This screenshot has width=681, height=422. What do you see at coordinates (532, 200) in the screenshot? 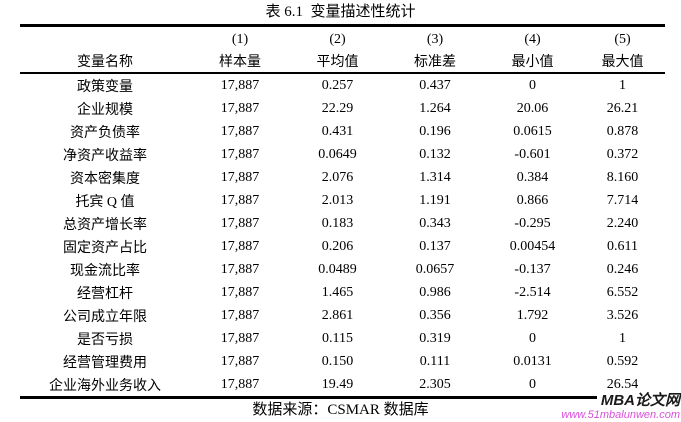
I see `cell-min: 0.866` at bounding box center [532, 200].